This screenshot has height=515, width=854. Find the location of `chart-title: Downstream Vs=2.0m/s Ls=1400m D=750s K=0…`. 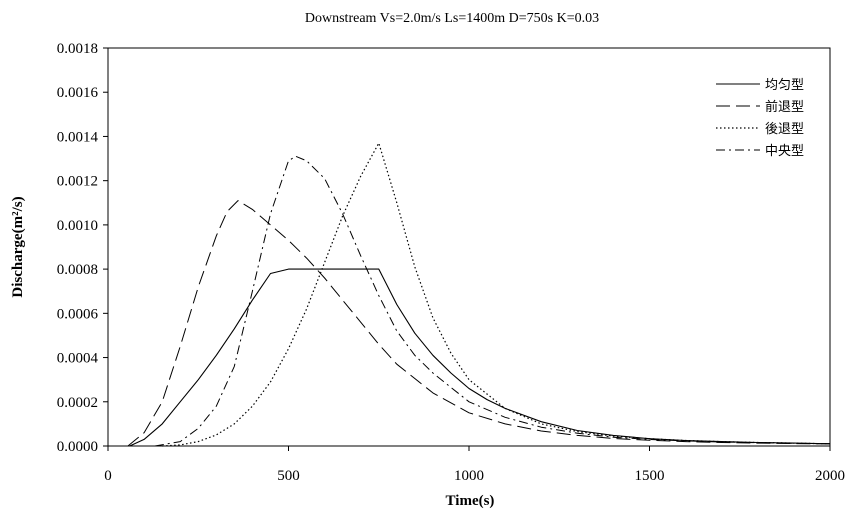

chart-title: Downstream Vs=2.0m/s Ls=1400m D=750s K=0… is located at coordinates (452, 18).